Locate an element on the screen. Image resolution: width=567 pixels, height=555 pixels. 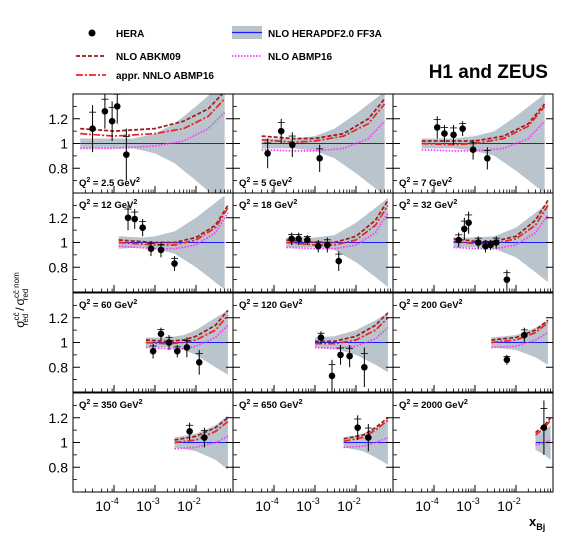
panel-q2-label: Q2 = 2000 GeV2 is located at coordinates (433, 405).